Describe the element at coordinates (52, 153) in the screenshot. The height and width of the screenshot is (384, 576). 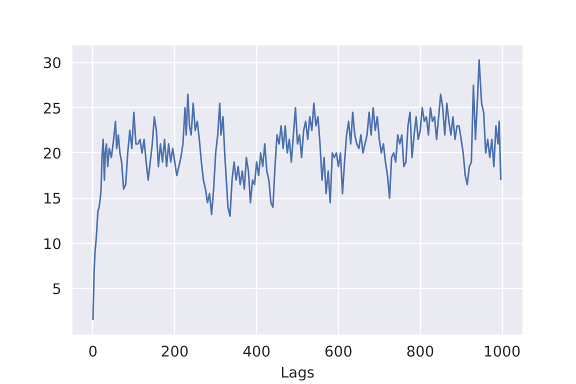
I see `y-tick-label: 20` at that location.